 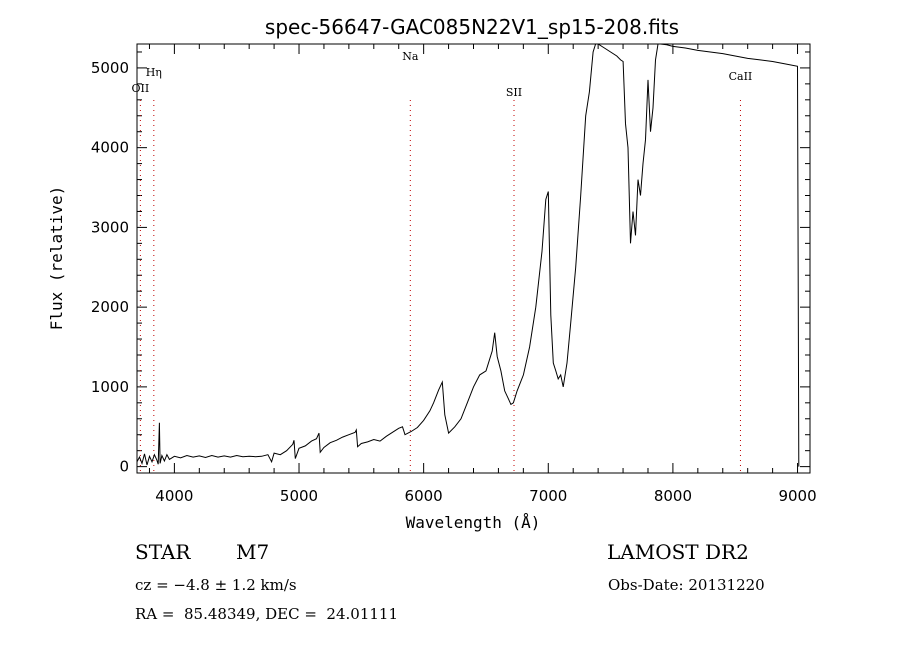 What do you see at coordinates (797, 496) in the screenshot?
I see `x-tick-label: 9000` at bounding box center [797, 496].